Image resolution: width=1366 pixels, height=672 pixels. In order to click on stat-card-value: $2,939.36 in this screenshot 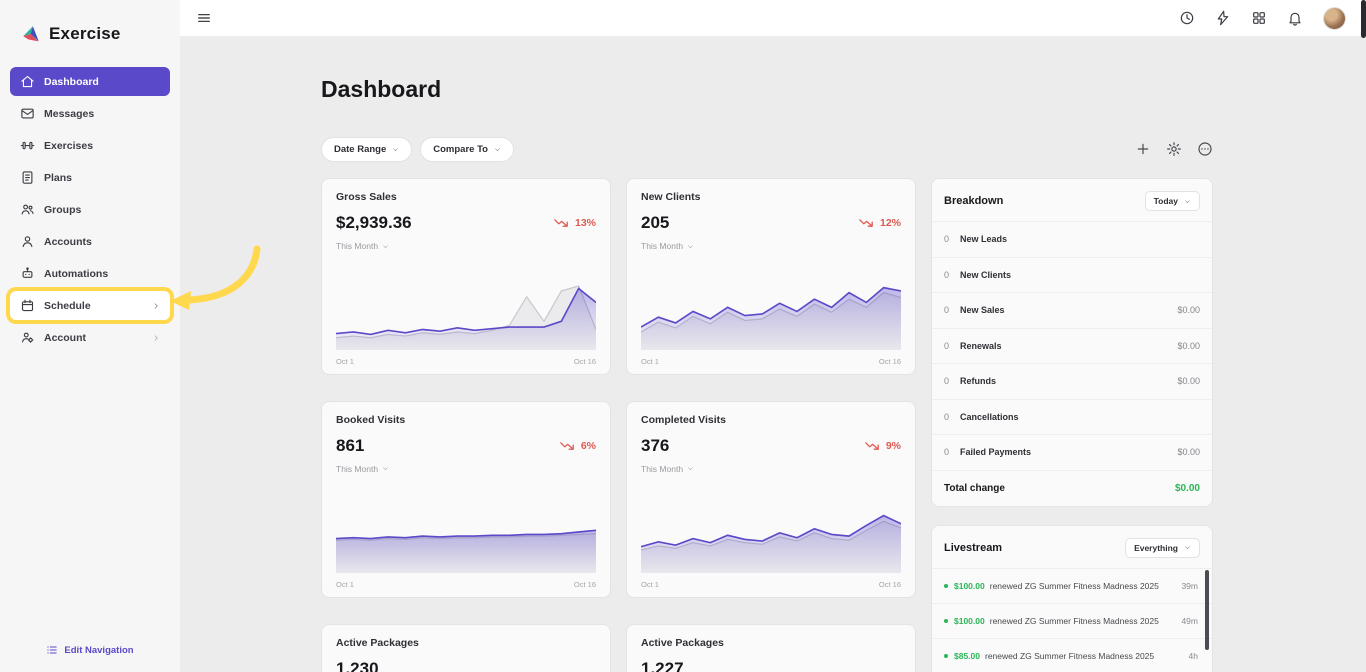, I will do `click(374, 222)`.